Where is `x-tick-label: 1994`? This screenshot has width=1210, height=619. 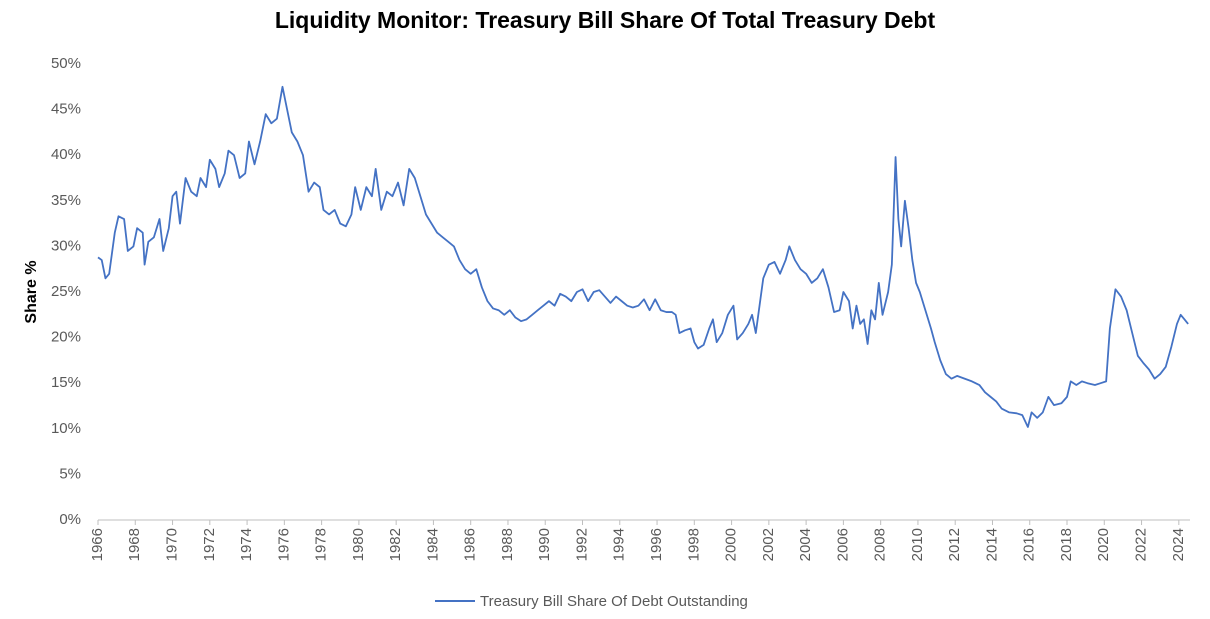 x-tick-label: 1994 is located at coordinates (619, 544).